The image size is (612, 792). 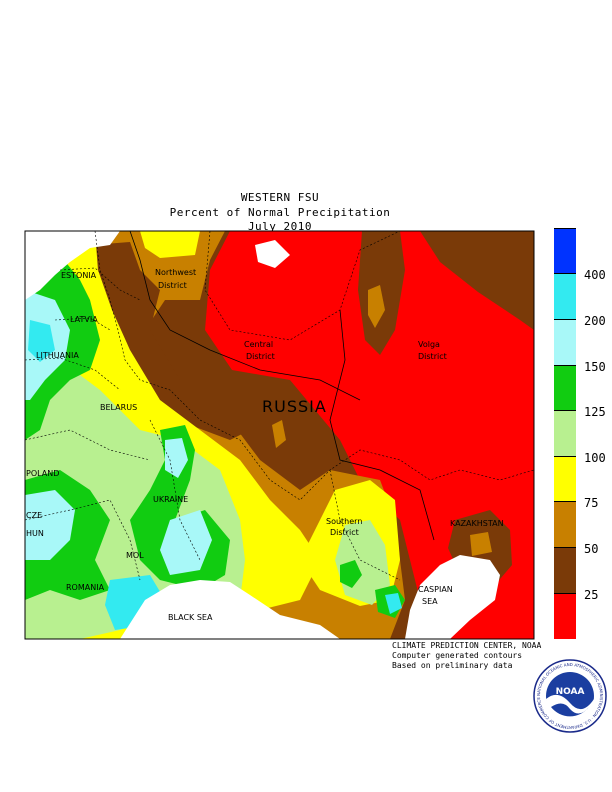 What do you see at coordinates (429, 344) in the screenshot?
I see `label-volga: Volga` at bounding box center [429, 344].